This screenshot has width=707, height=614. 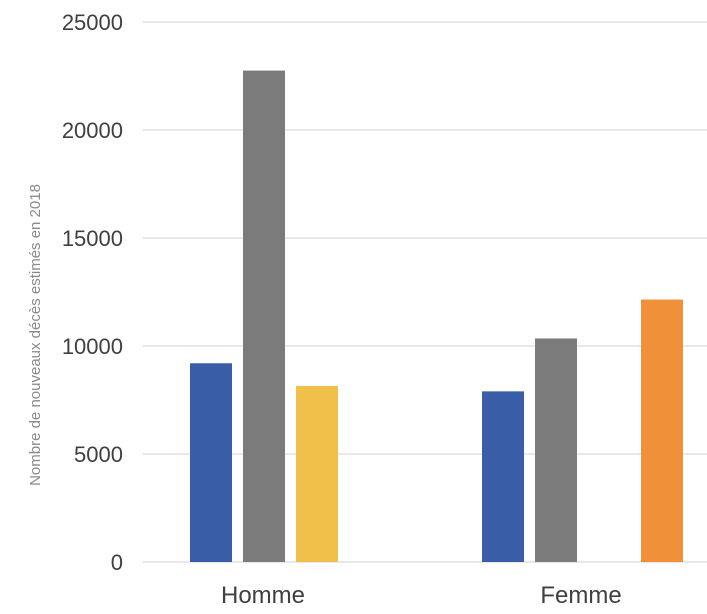 What do you see at coordinates (98, 454) in the screenshot?
I see `y-tick-label: 5000` at bounding box center [98, 454].